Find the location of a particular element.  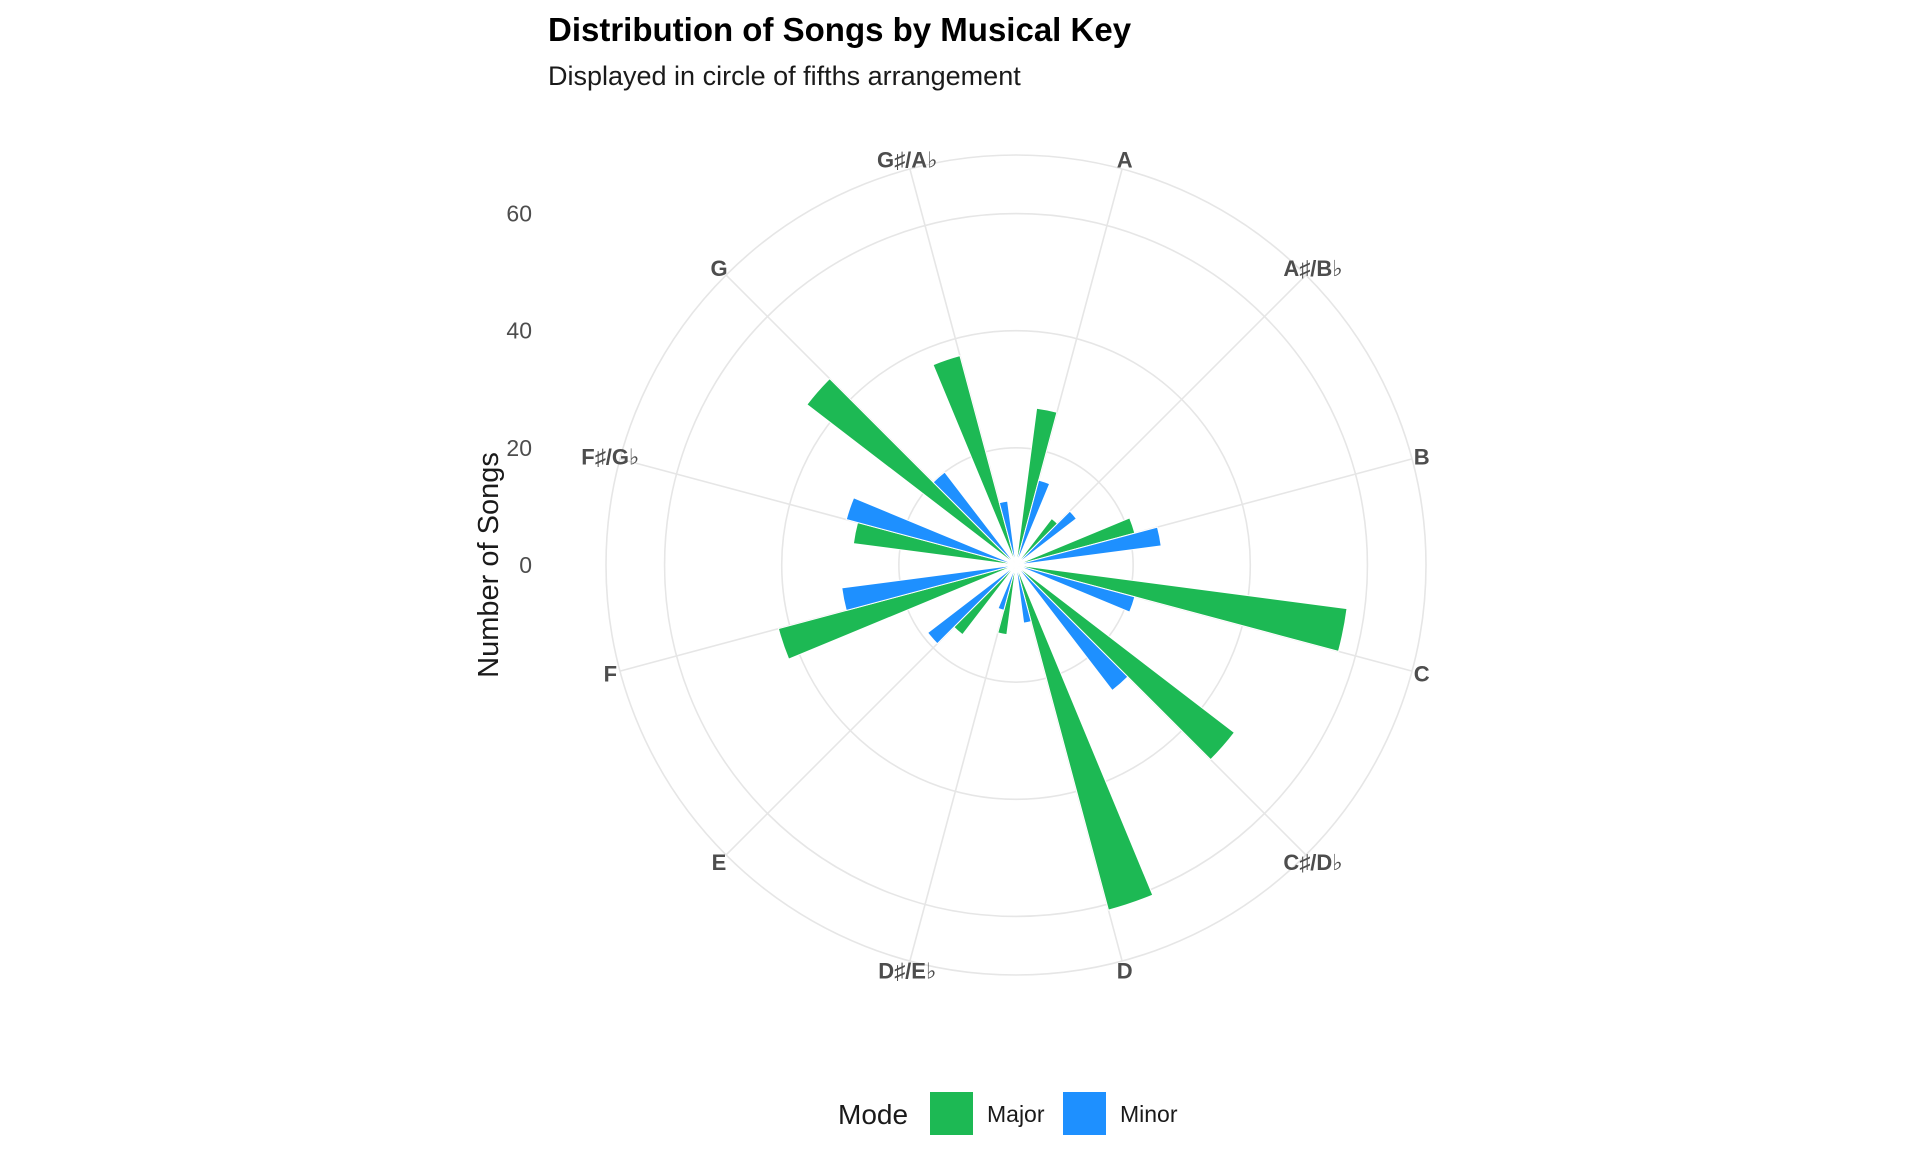

key-label-2: B is located at coordinates (1422, 456).